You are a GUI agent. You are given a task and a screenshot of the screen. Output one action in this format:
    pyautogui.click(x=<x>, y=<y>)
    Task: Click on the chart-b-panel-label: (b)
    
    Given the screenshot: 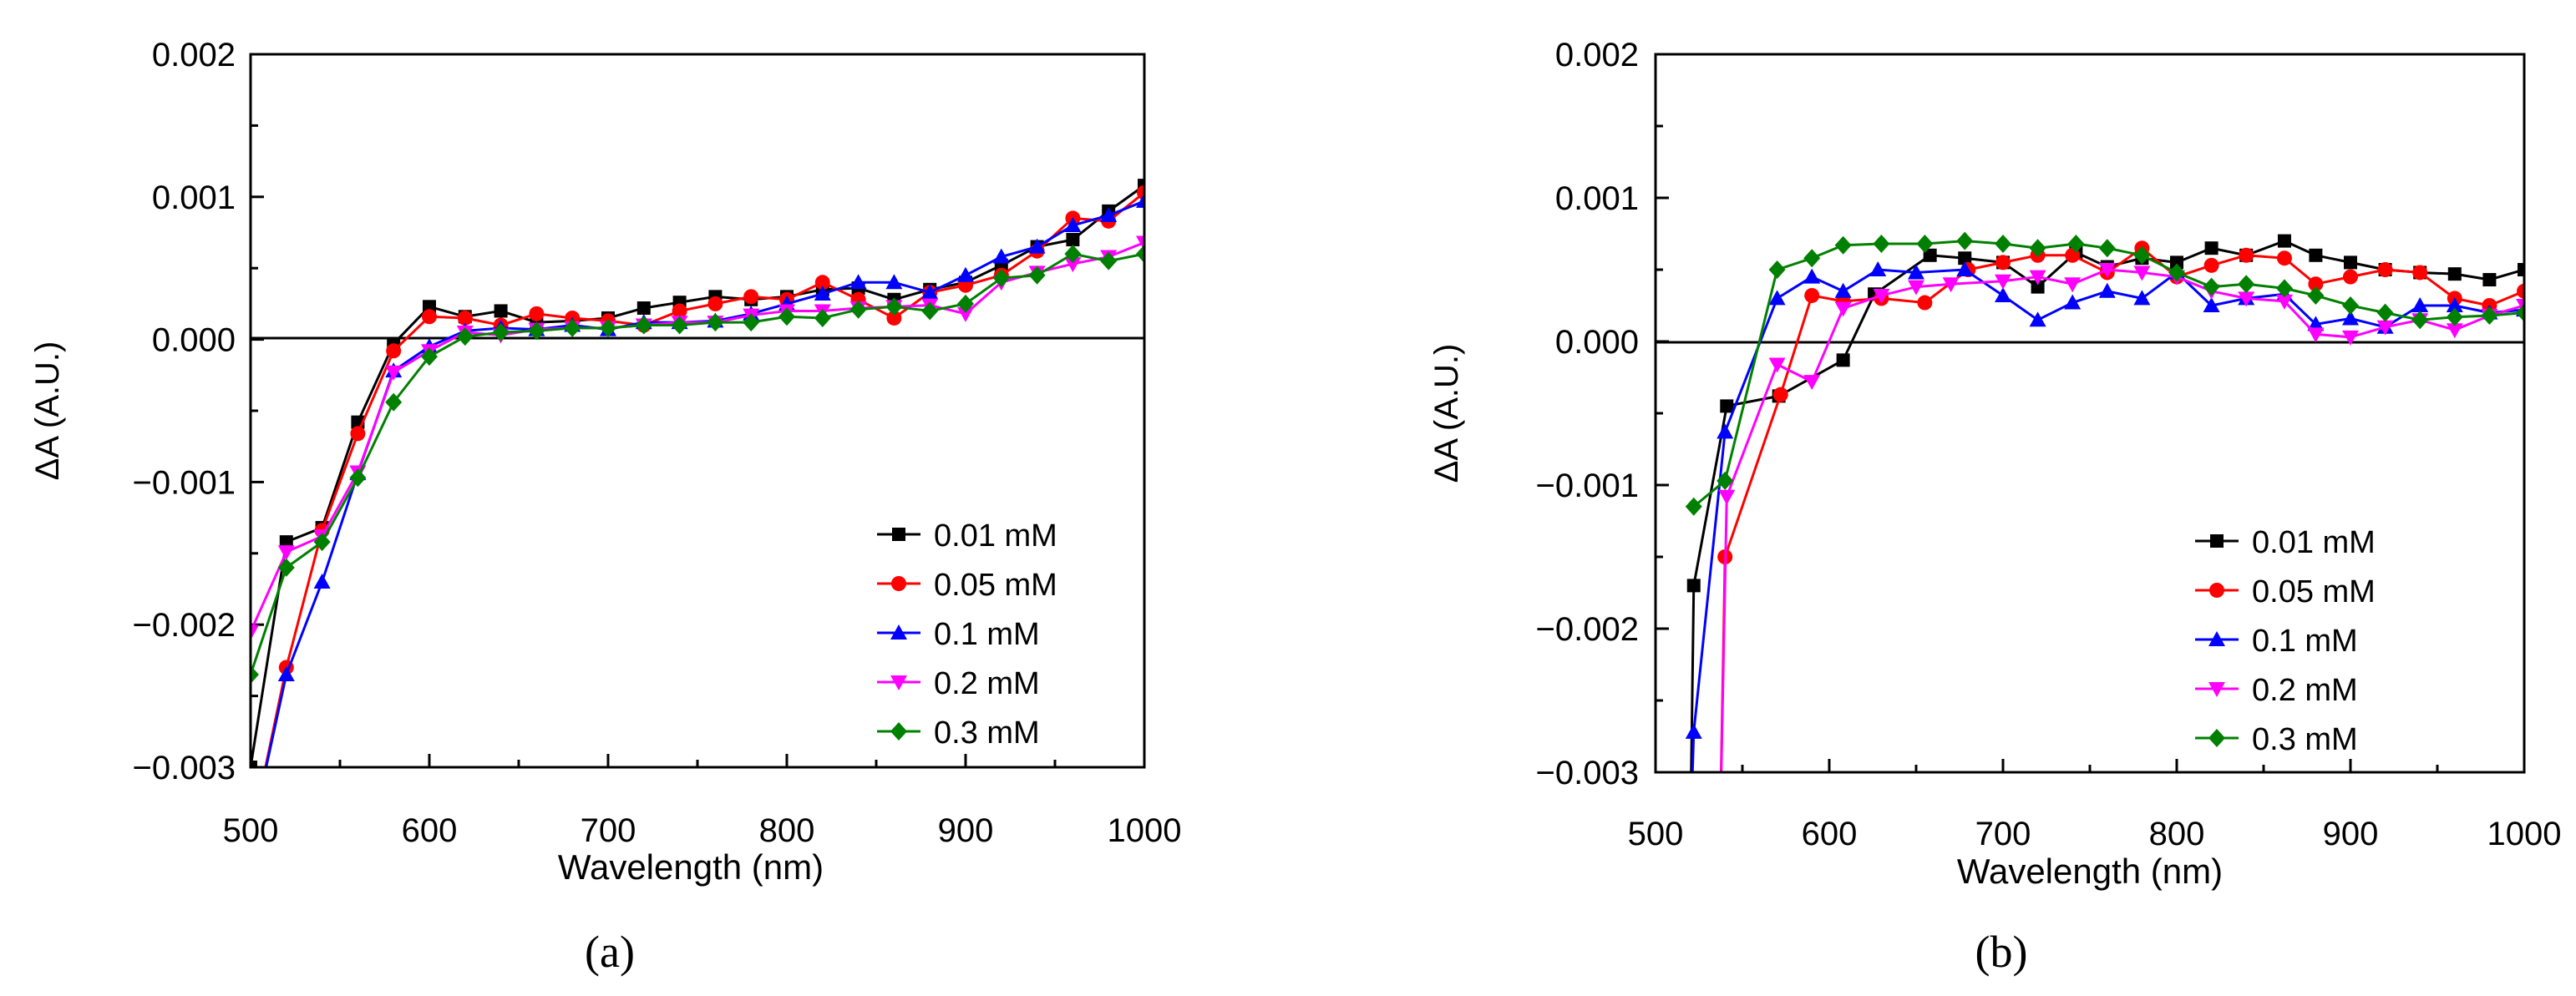 What is the action you would take?
    pyautogui.click(x=2001, y=952)
    